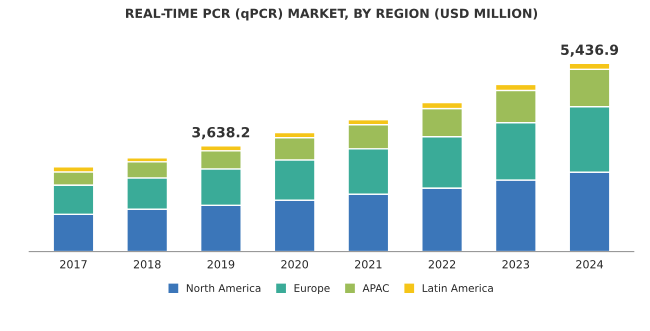 Image resolution: width=650 pixels, height=331 pixels. What do you see at coordinates (147, 264) in the screenshot?
I see `x-tick-label: 2018` at bounding box center [147, 264].